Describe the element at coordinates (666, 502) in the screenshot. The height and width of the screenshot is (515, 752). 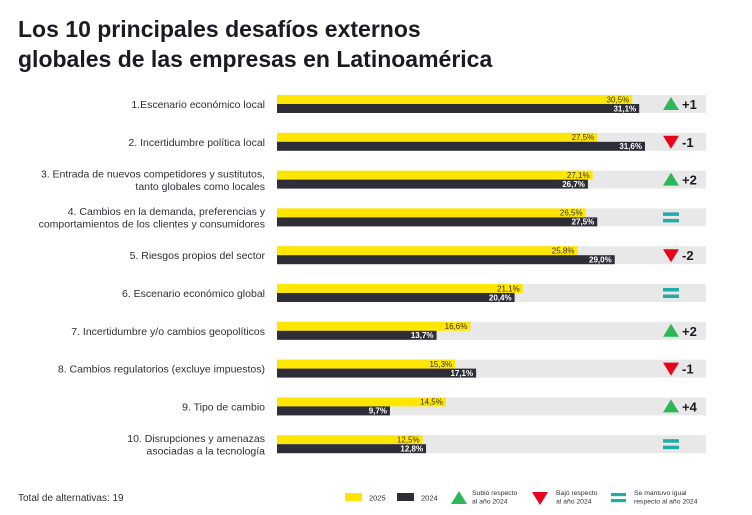
I see `legend-label-same: respecto al año 2024` at that location.